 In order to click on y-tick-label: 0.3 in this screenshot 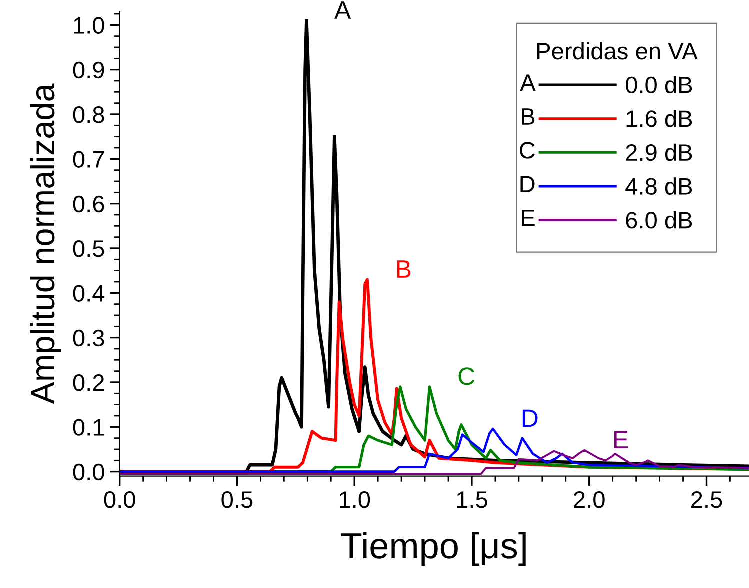, I will do `click(88, 338)`.